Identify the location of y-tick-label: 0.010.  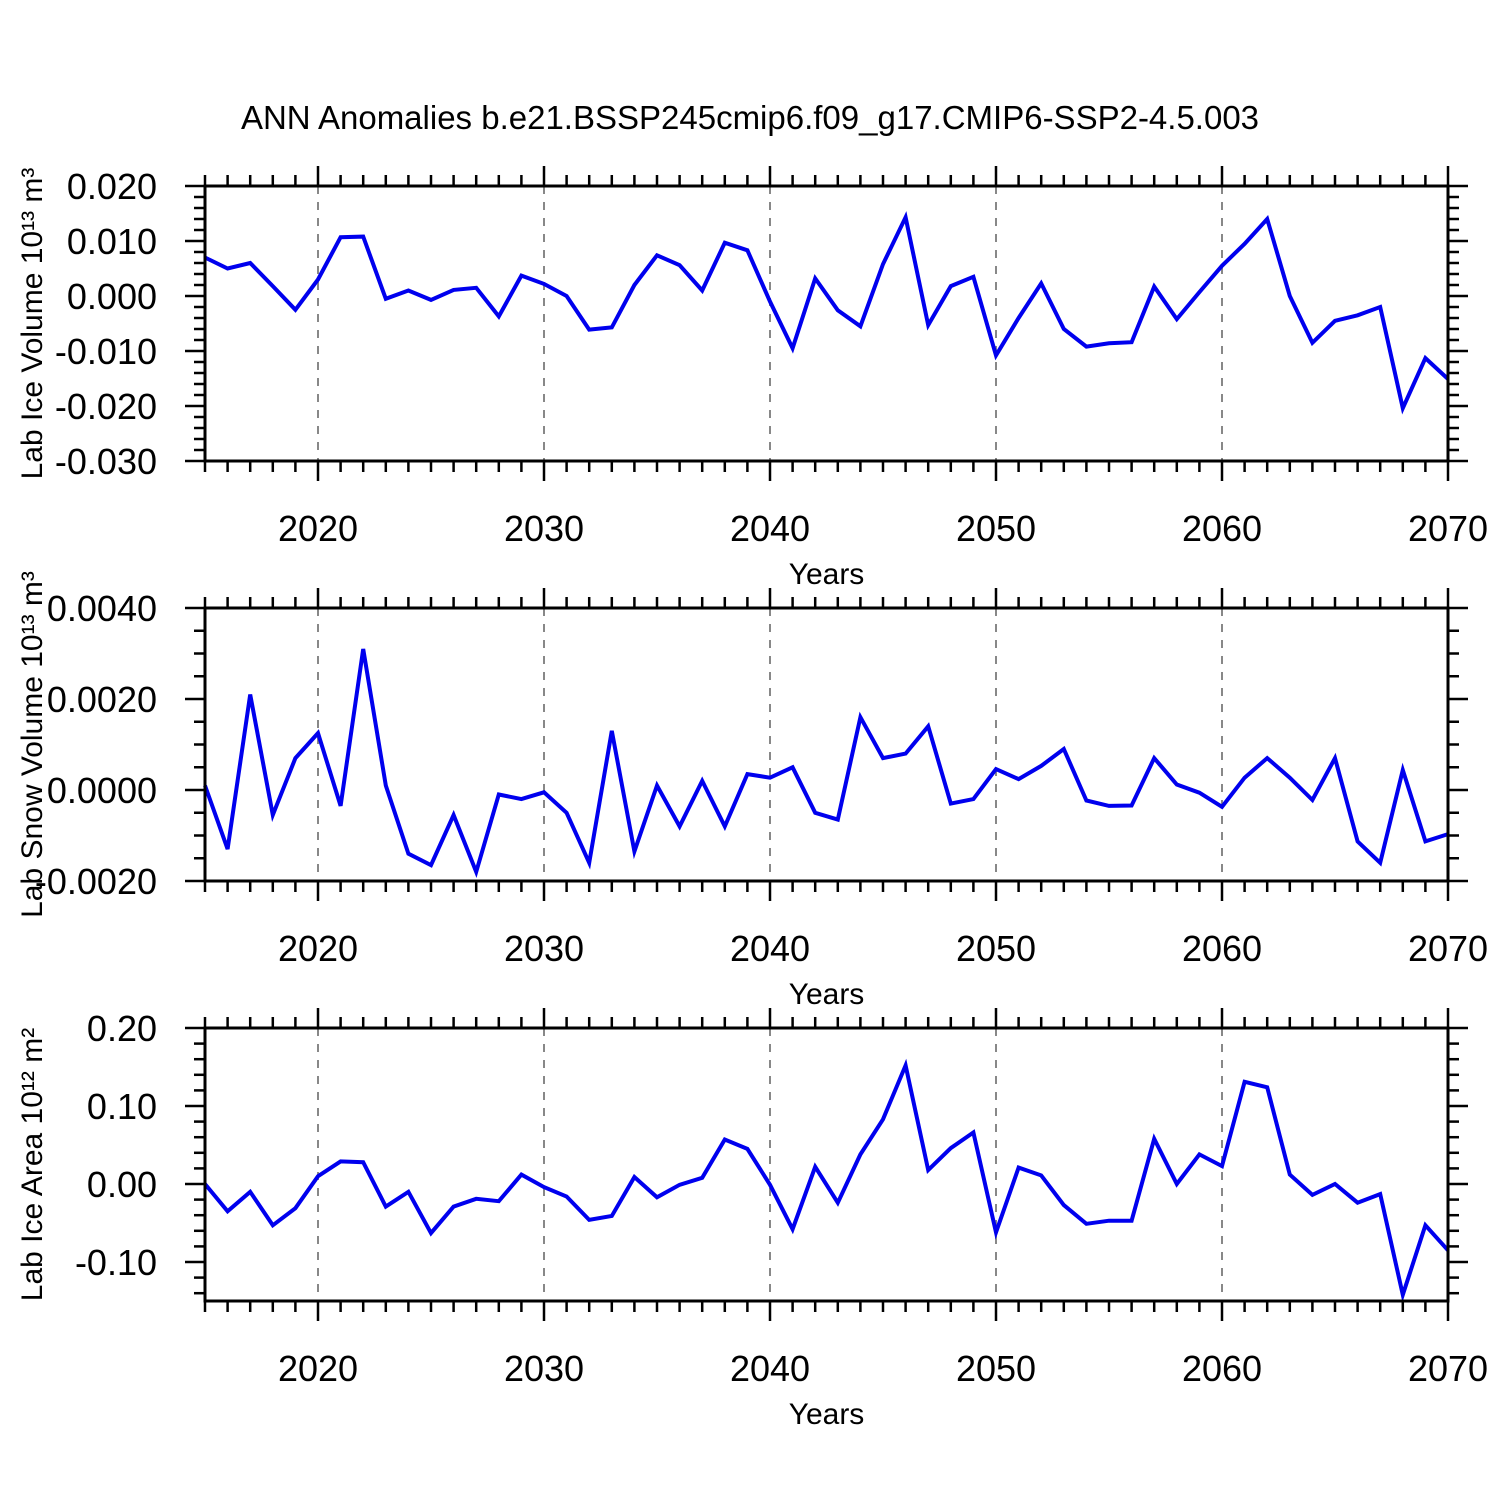
(112, 241).